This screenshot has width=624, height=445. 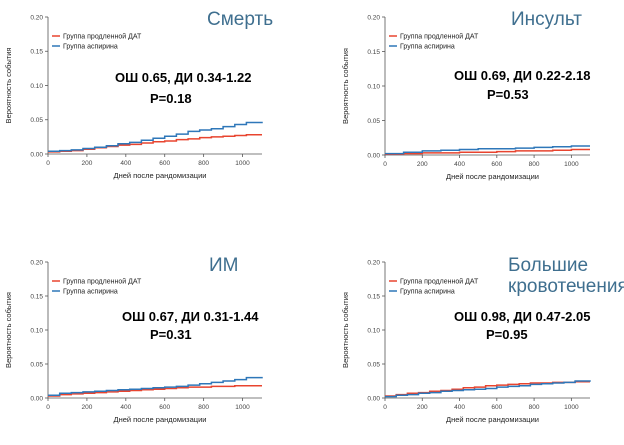 What do you see at coordinates (240, 19) in the screenshot?
I see `panel-title: Смерть` at bounding box center [240, 19].